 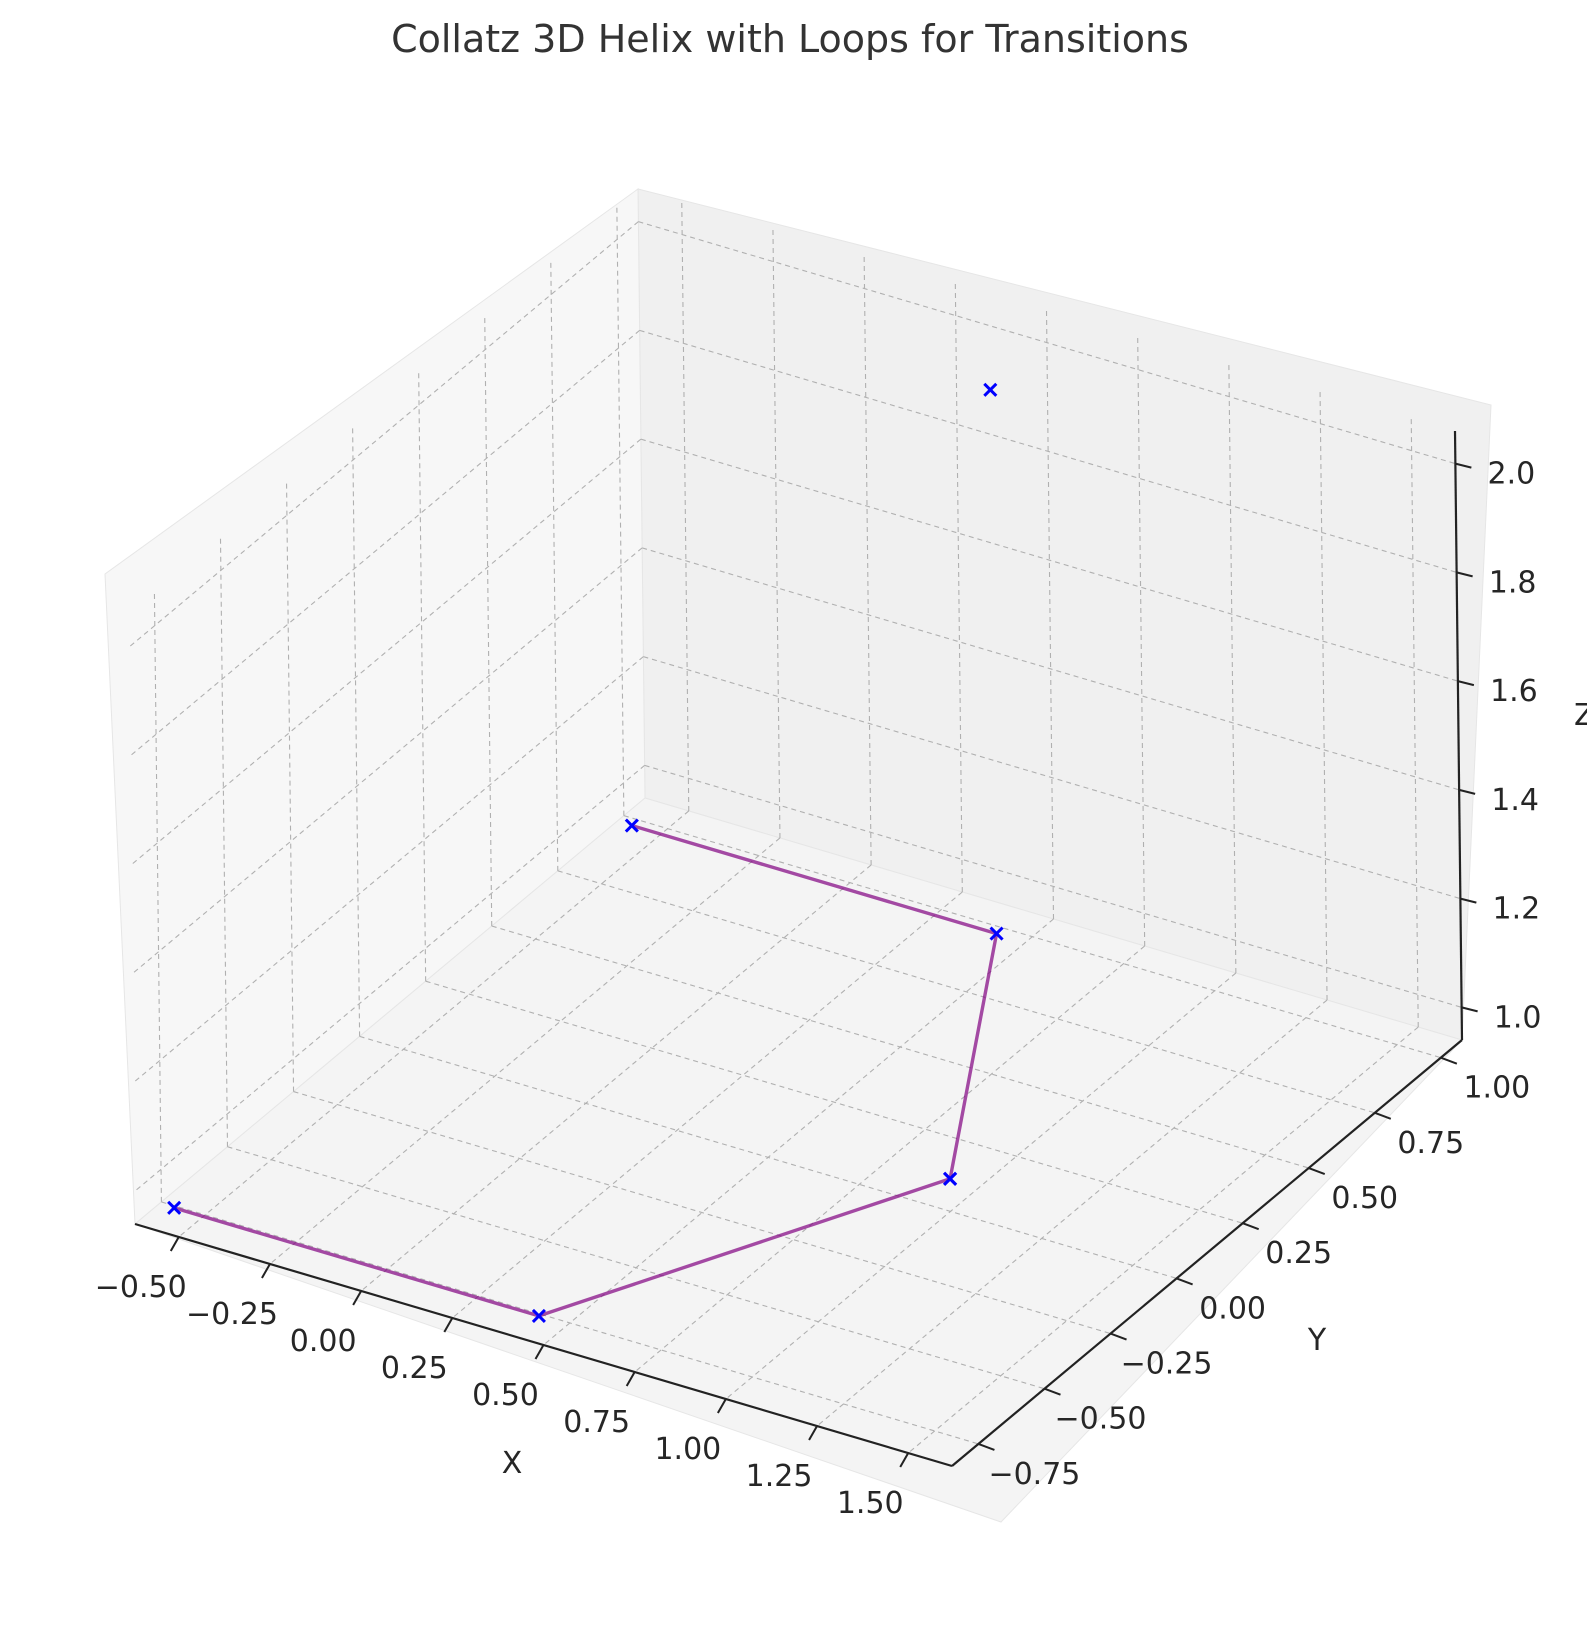 I want to click on x-tick-label: 0.50, so click(x=505, y=1395).